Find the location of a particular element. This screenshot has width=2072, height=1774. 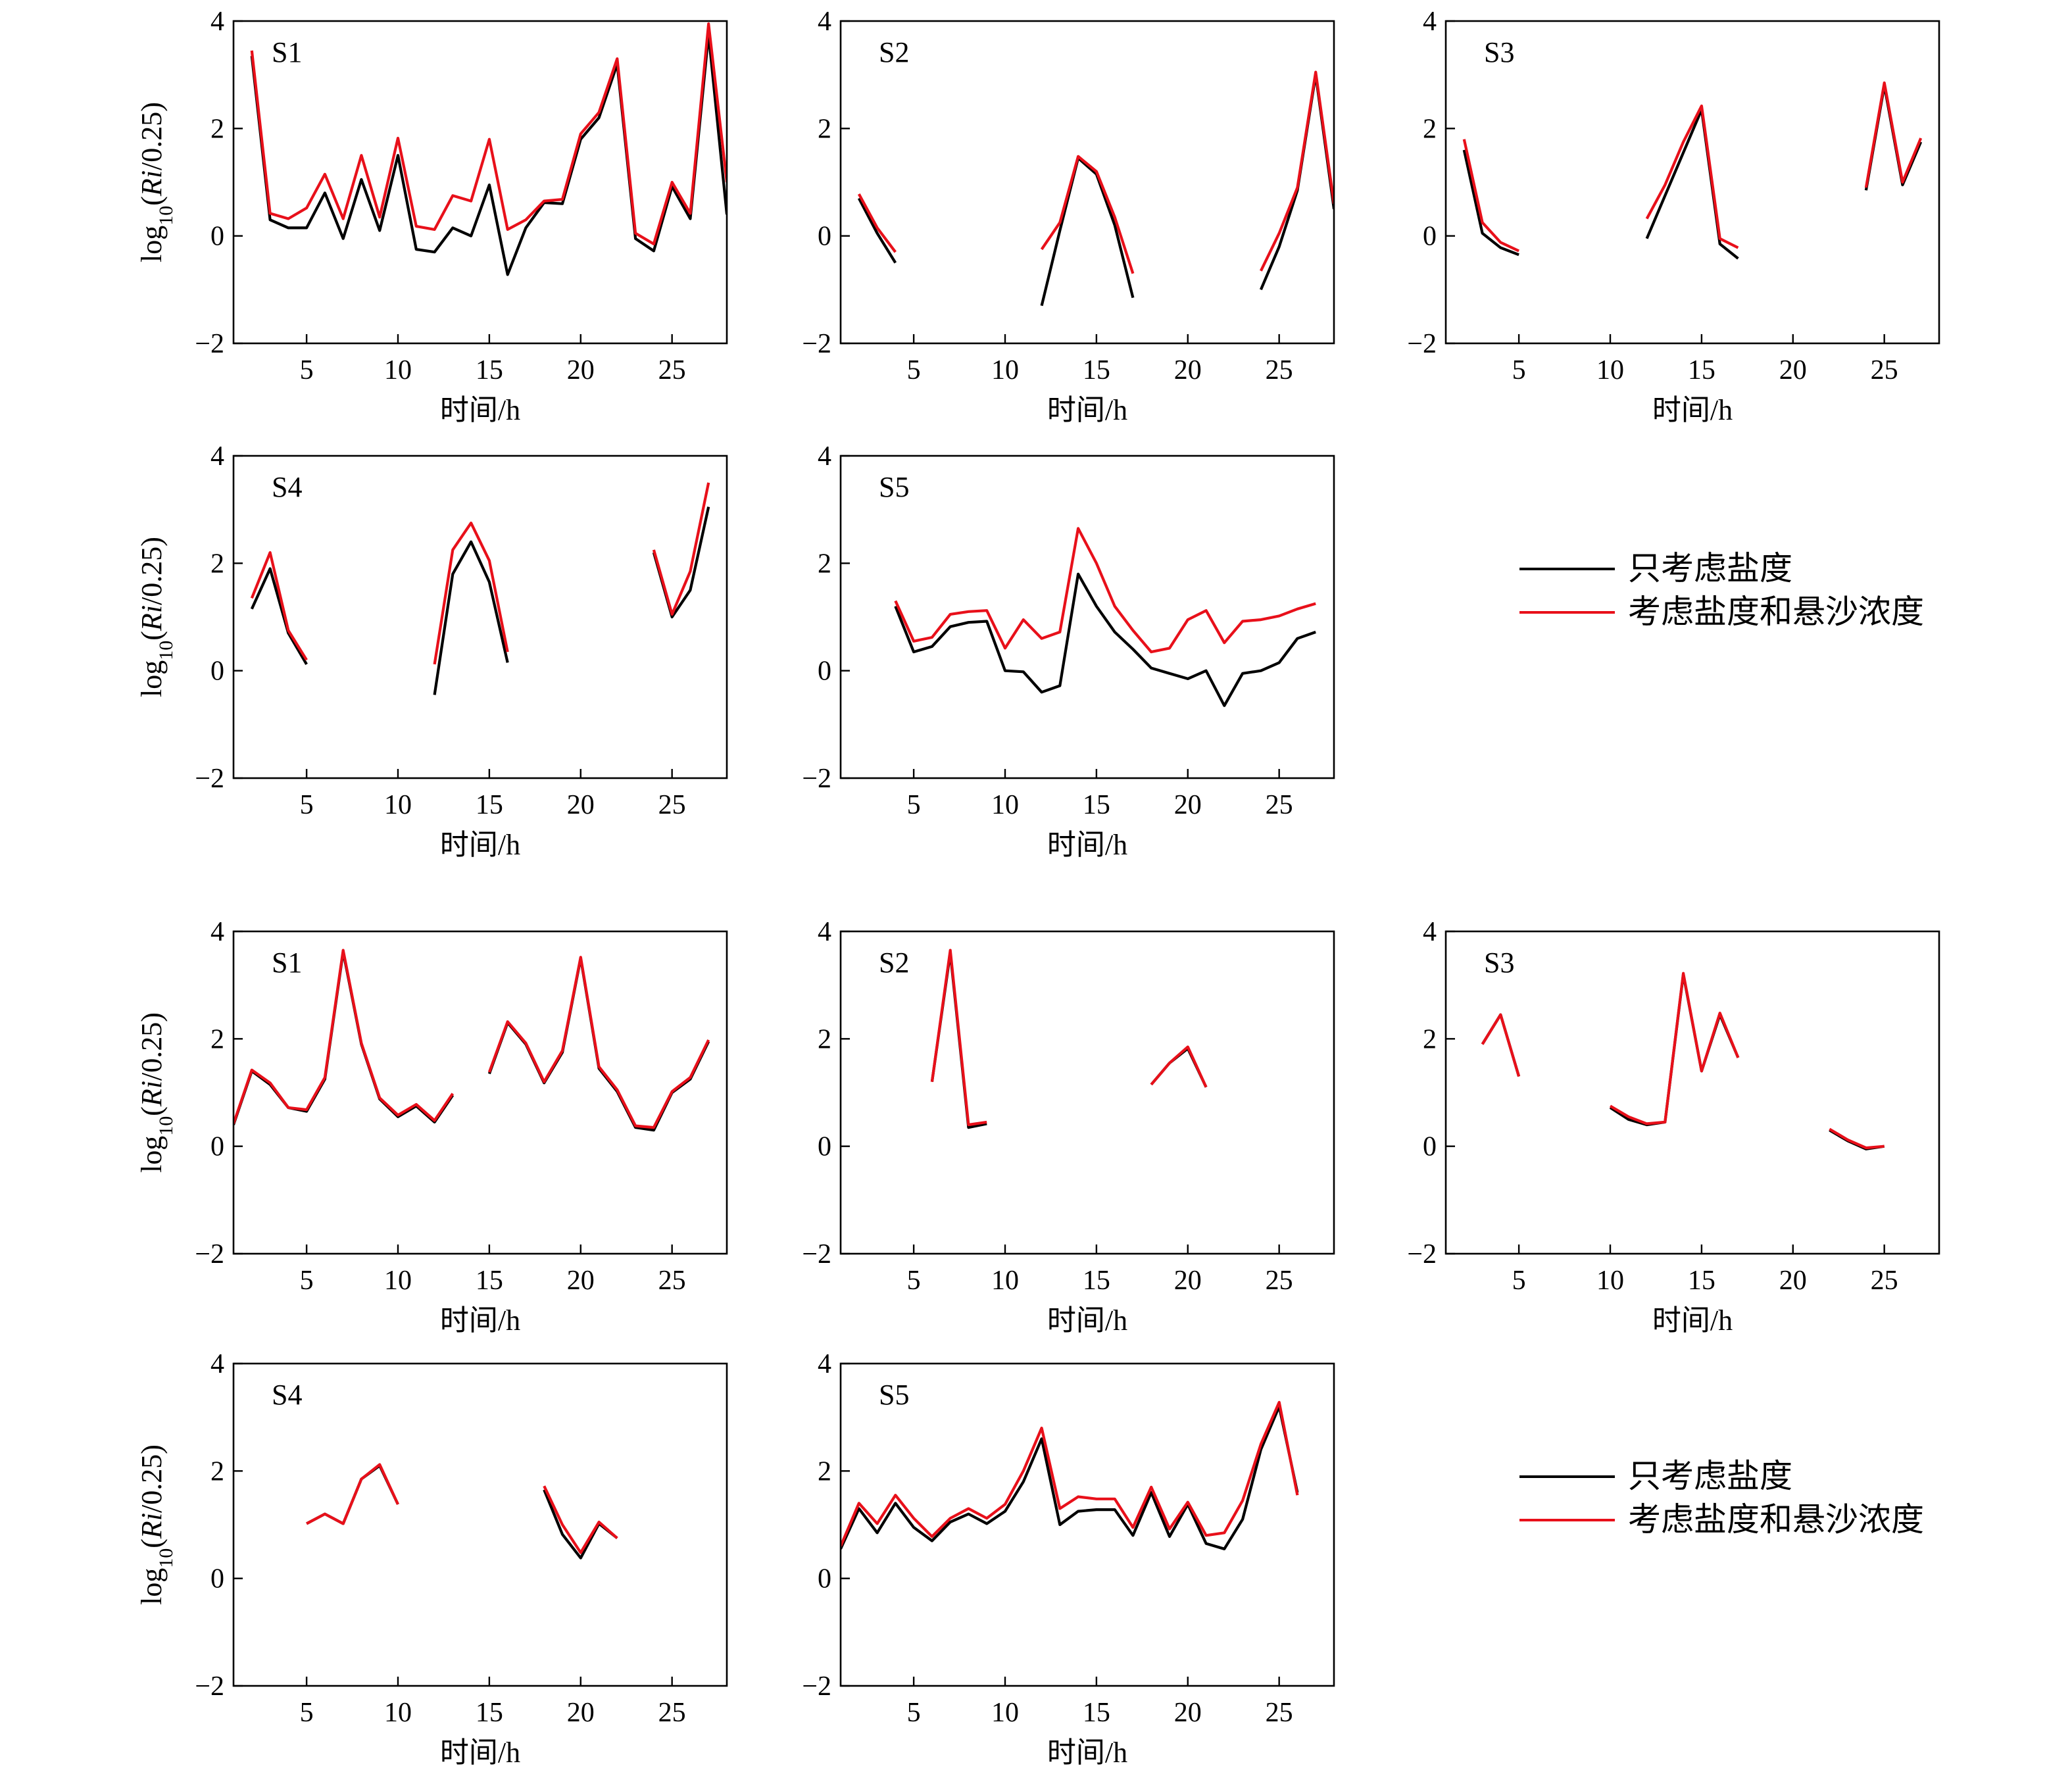

panel-label: S2 is located at coordinates (894, 52).